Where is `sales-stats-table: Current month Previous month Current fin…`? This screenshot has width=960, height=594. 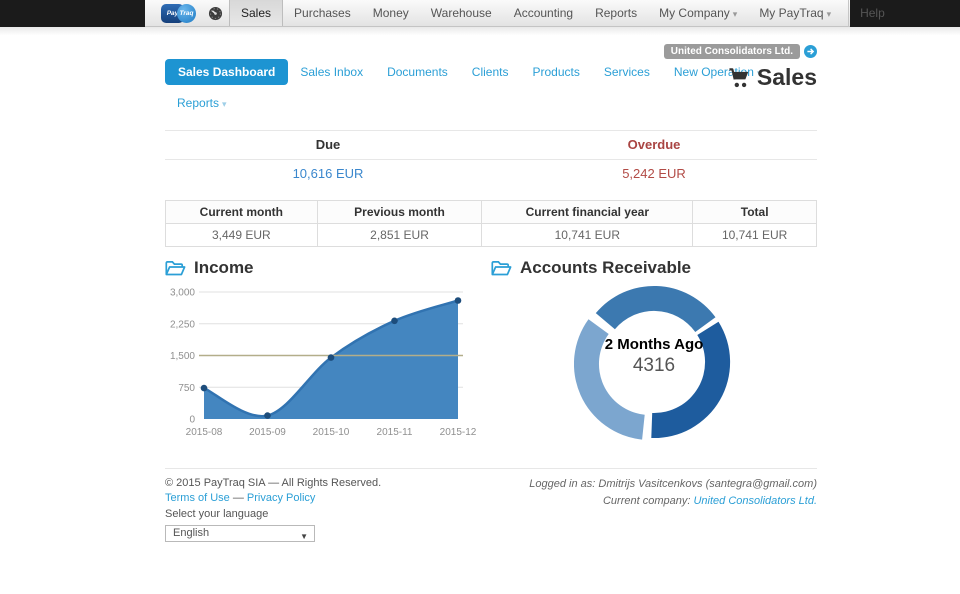 sales-stats-table: Current month Previous month Current fin… is located at coordinates (491, 223).